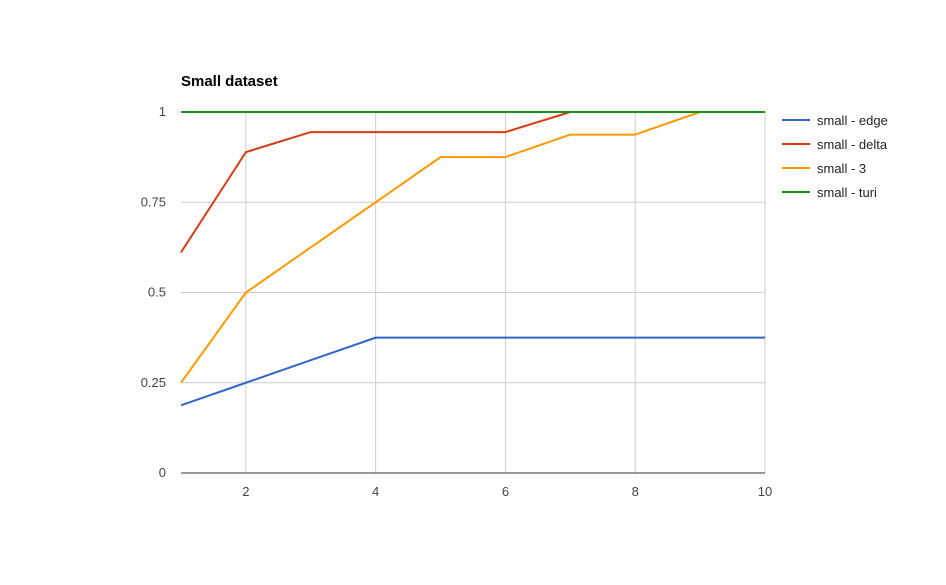 The height and width of the screenshot is (585, 946). What do you see at coordinates (852, 144) in the screenshot?
I see `legend-label: small - delta` at bounding box center [852, 144].